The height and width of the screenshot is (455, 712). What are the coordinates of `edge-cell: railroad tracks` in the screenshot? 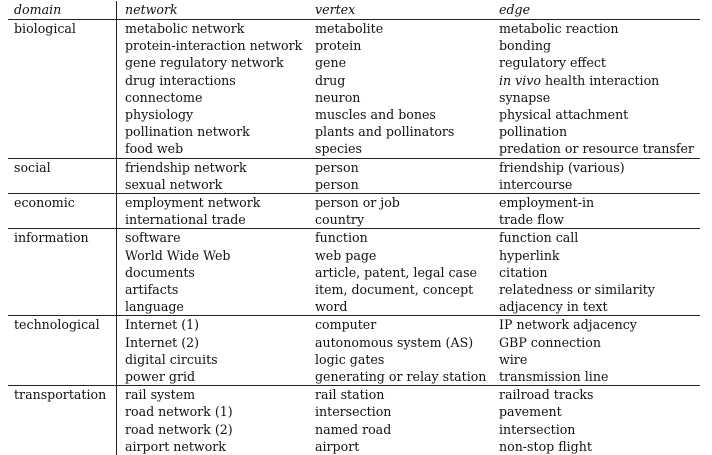 It's located at (596, 394).